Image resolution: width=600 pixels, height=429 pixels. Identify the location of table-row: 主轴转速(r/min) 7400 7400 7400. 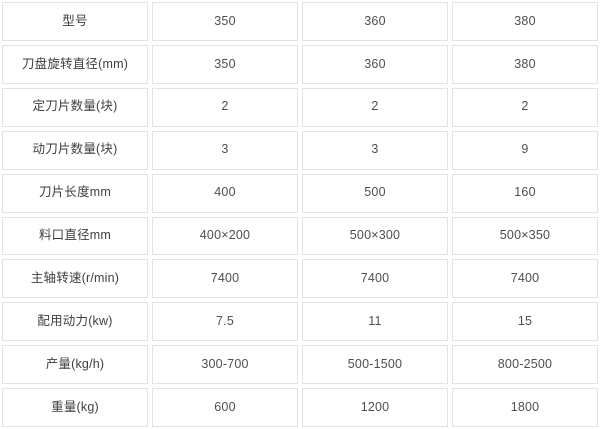
(300, 278).